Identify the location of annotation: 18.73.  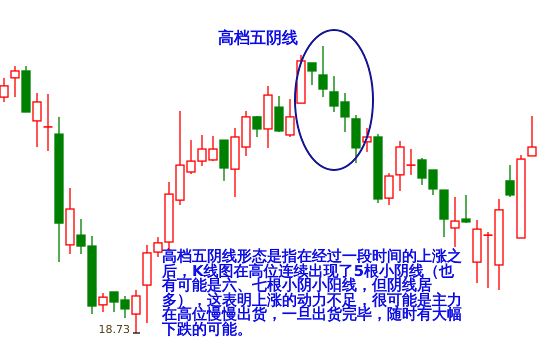
(114, 329).